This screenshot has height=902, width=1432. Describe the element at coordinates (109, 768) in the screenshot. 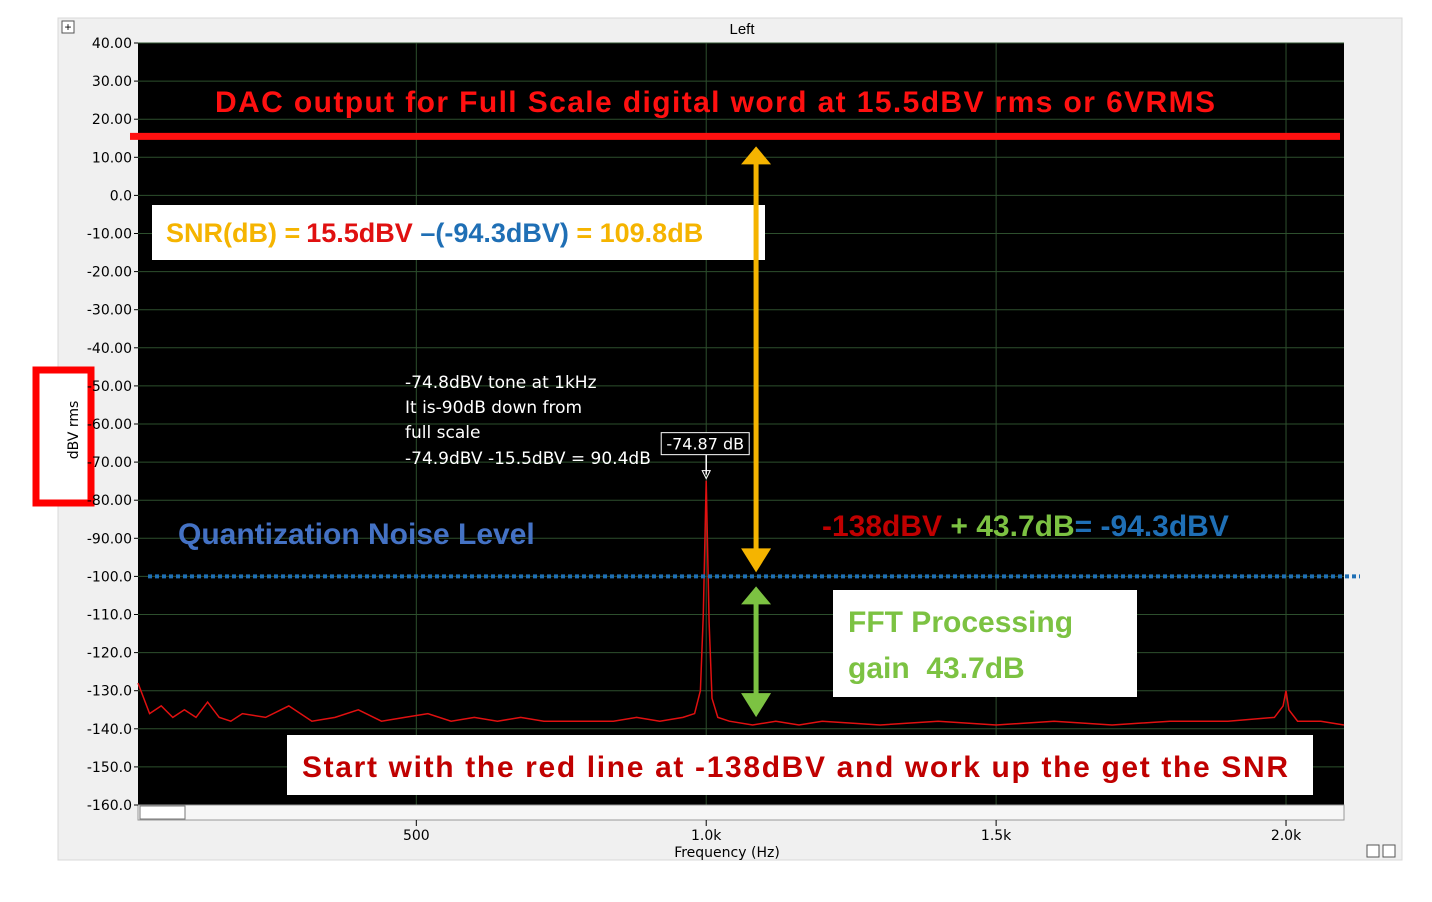

I see `y-tick-label: -150.0` at that location.